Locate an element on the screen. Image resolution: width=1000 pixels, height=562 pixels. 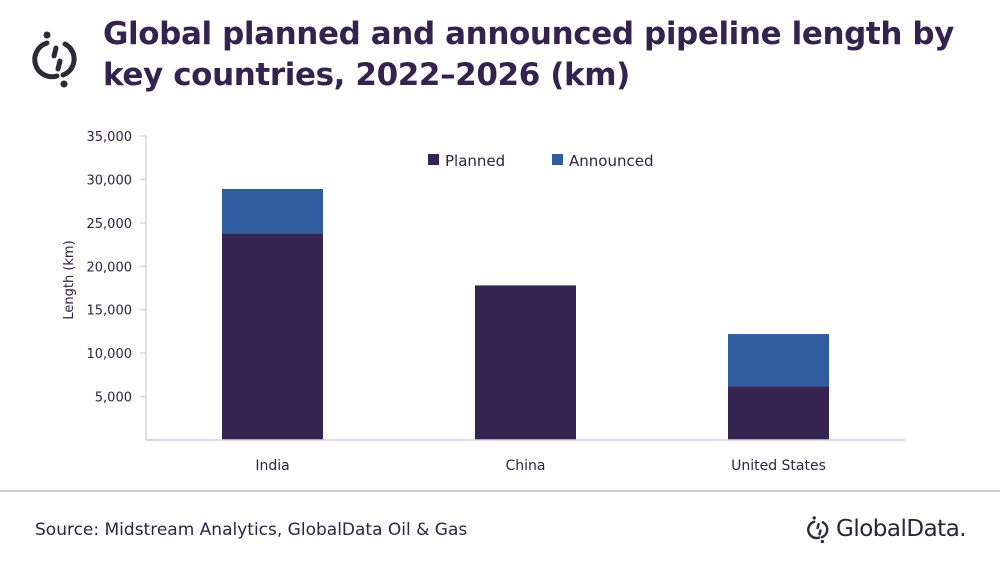
bar-group-india is located at coordinates (272, 314).